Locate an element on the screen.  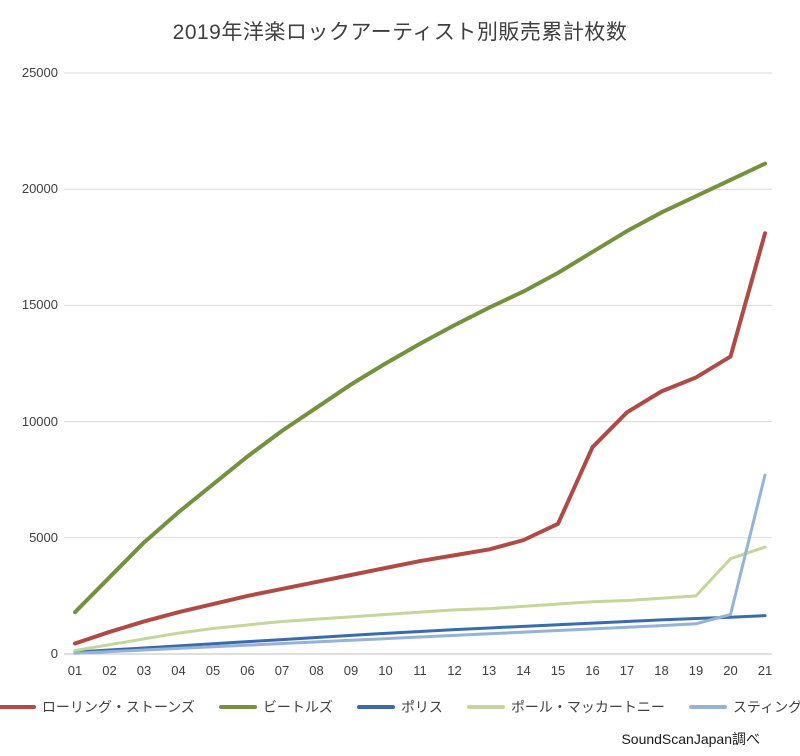
x-tick-label-19: 19 is located at coordinates (696, 670).